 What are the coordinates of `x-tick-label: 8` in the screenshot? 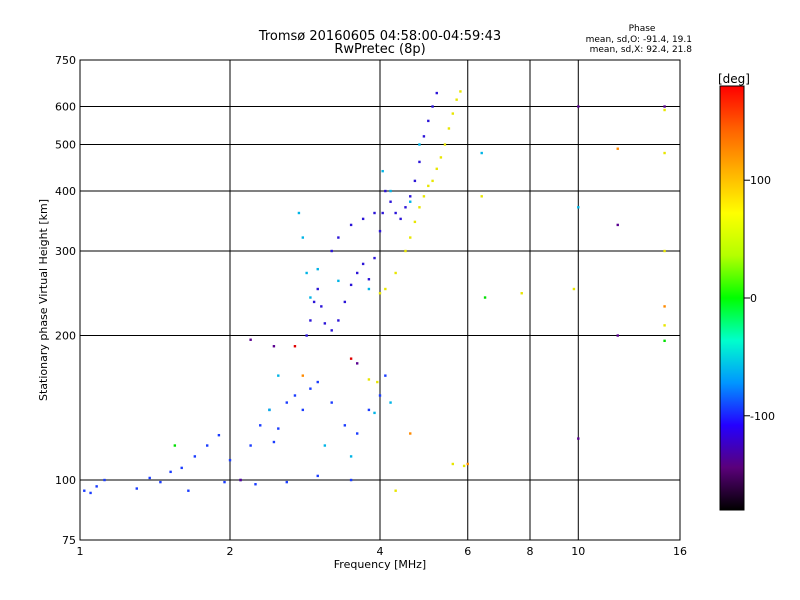 It's located at (530, 551).